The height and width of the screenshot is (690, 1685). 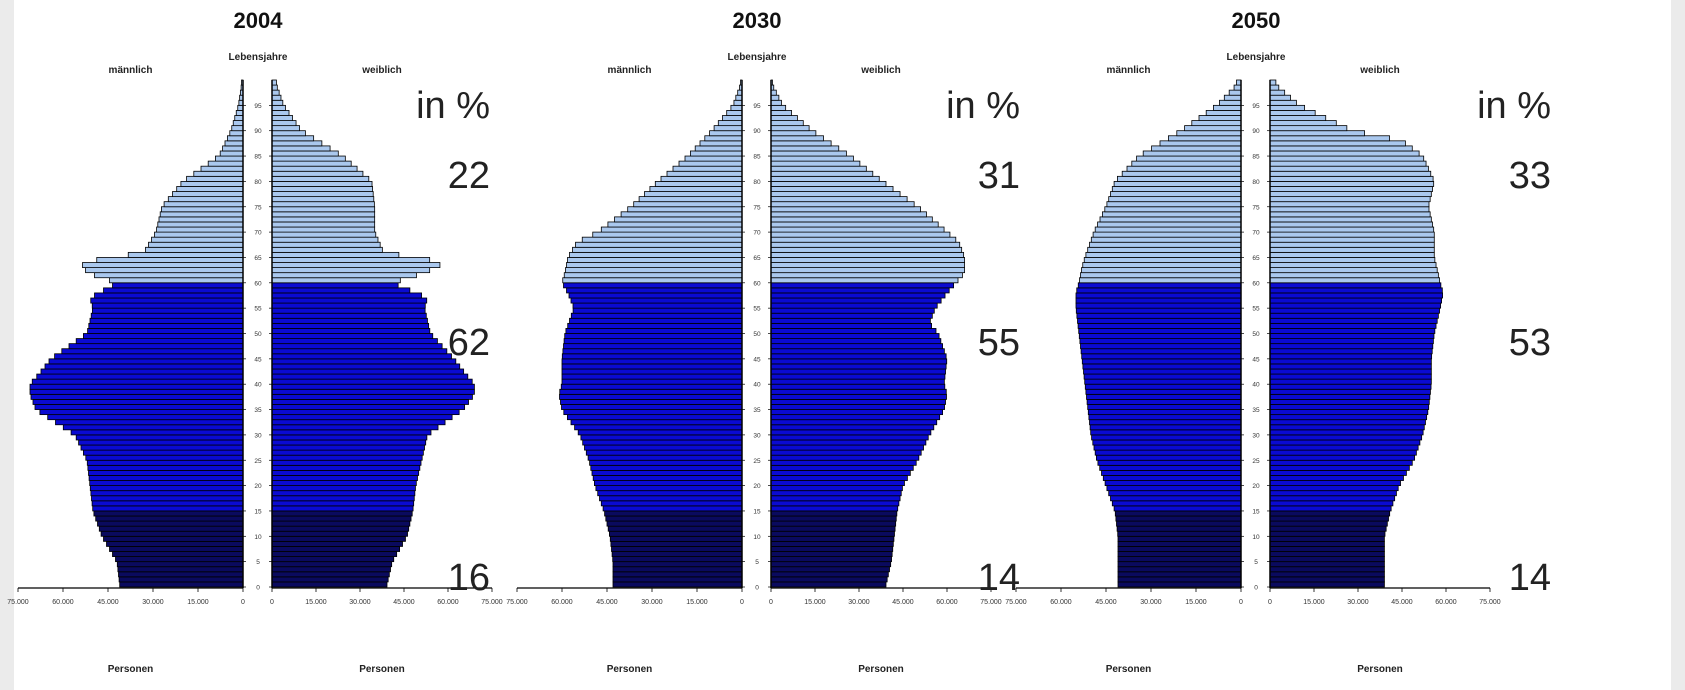 What do you see at coordinates (1129, 669) in the screenshot?
I see `male-x-axis-title: Personen` at bounding box center [1129, 669].